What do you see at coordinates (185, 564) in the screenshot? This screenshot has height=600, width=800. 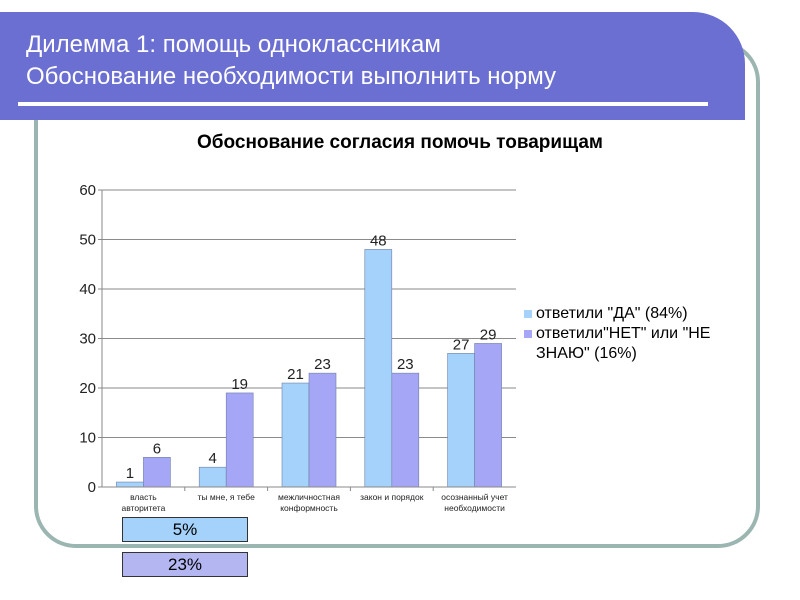 I see `percent-box-no: 23%` at bounding box center [185, 564].